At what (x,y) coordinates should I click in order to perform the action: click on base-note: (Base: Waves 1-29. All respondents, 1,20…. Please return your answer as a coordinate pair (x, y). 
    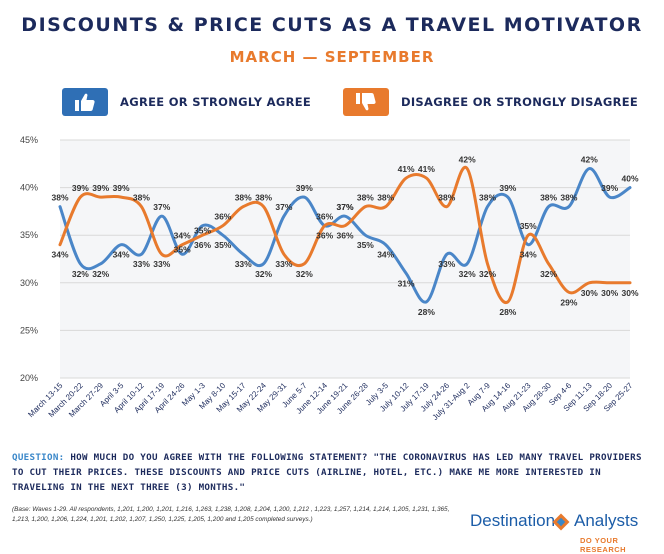
    Looking at the image, I should click on (231, 514).